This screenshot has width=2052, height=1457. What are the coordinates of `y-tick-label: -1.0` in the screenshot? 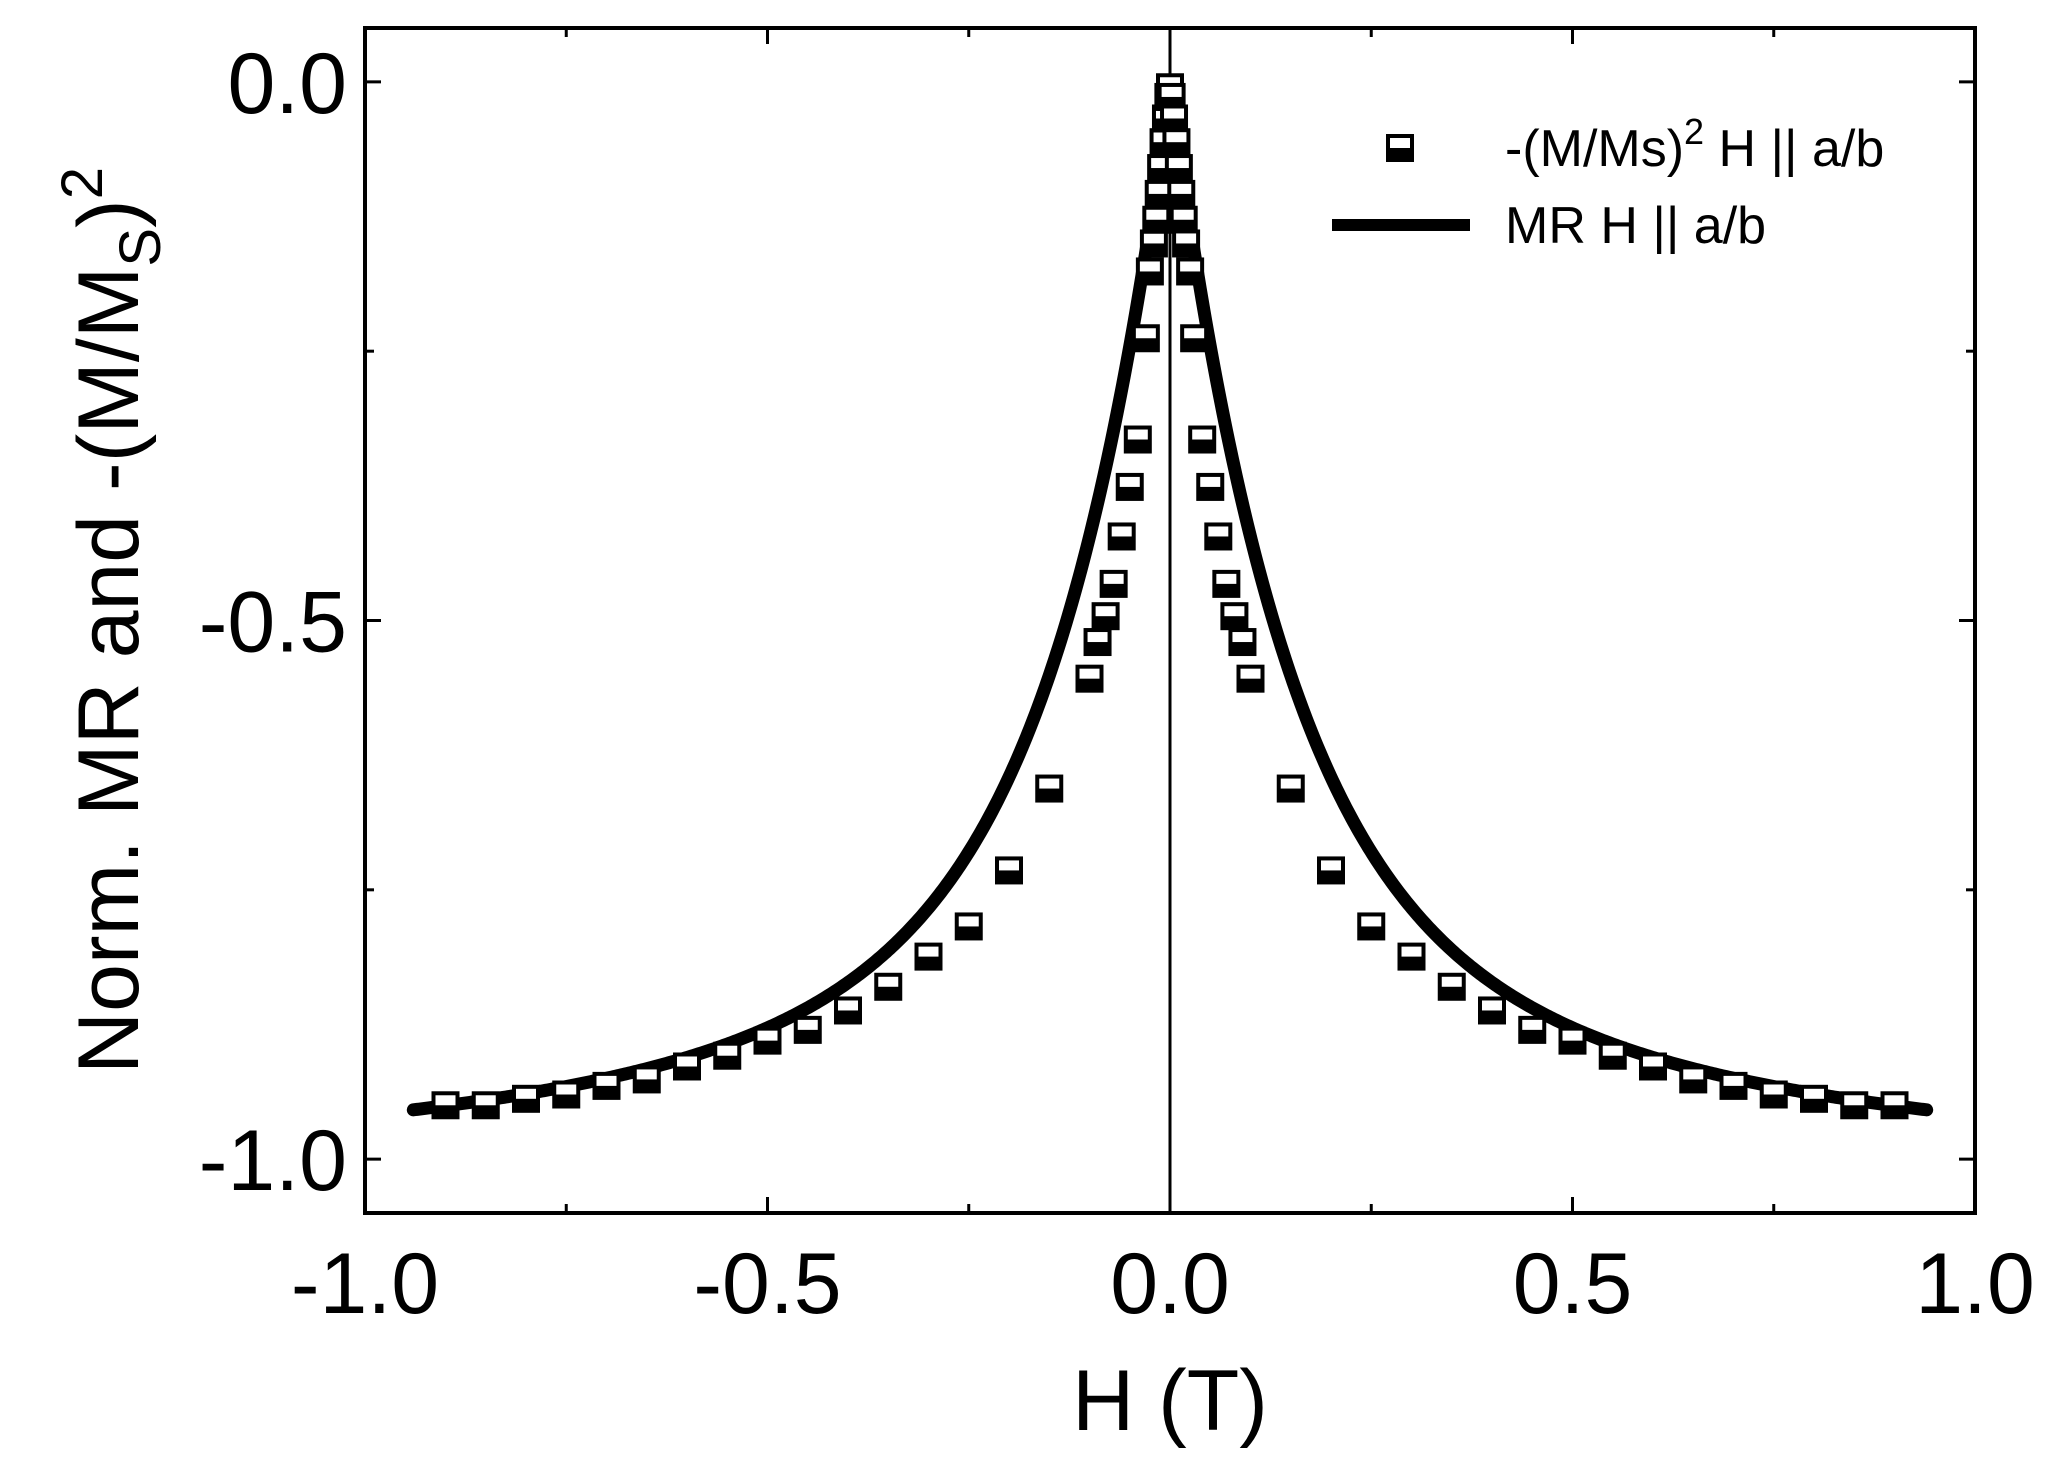 It's located at (273, 1161).